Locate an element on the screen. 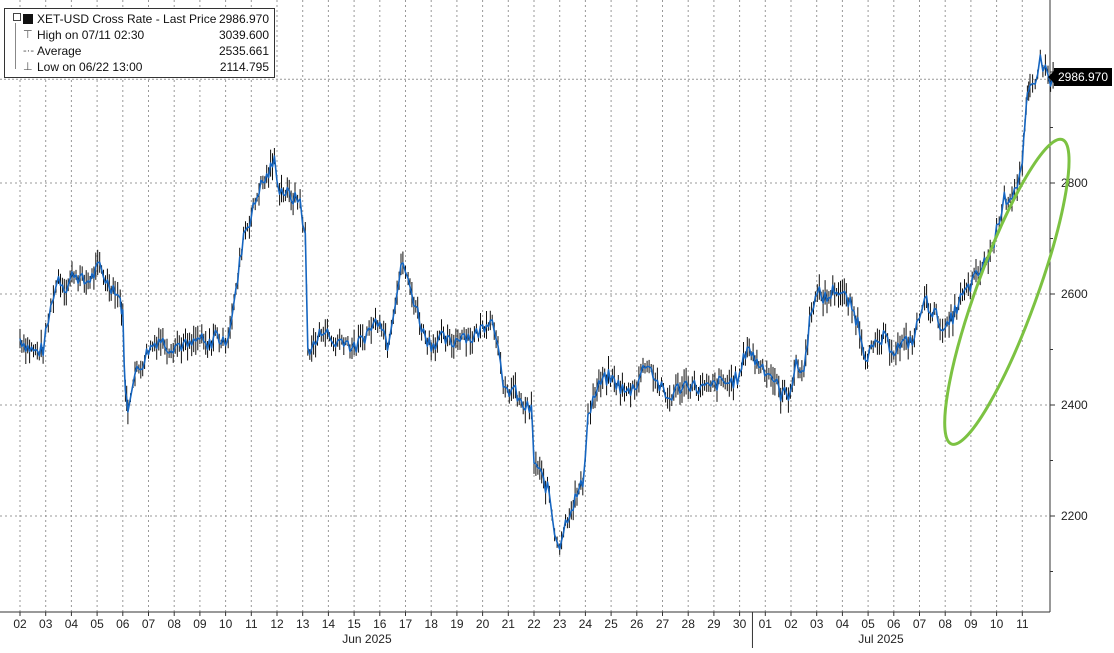  x-tick-label: 19 is located at coordinates (457, 624).